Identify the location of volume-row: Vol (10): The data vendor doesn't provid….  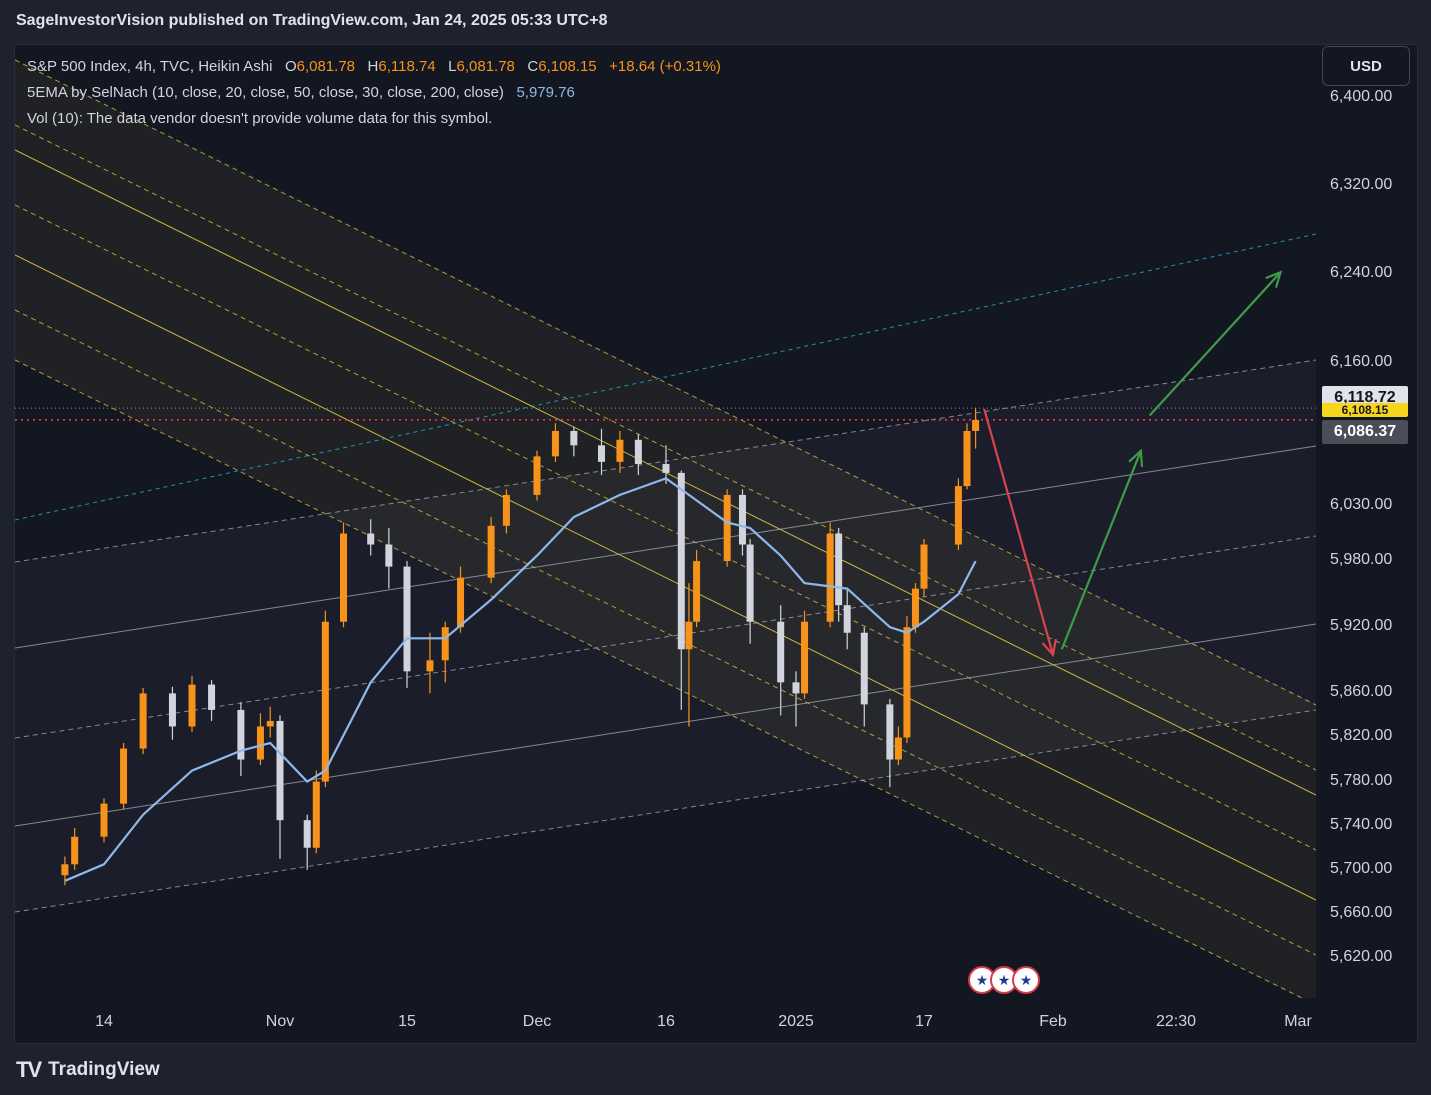
(374, 119).